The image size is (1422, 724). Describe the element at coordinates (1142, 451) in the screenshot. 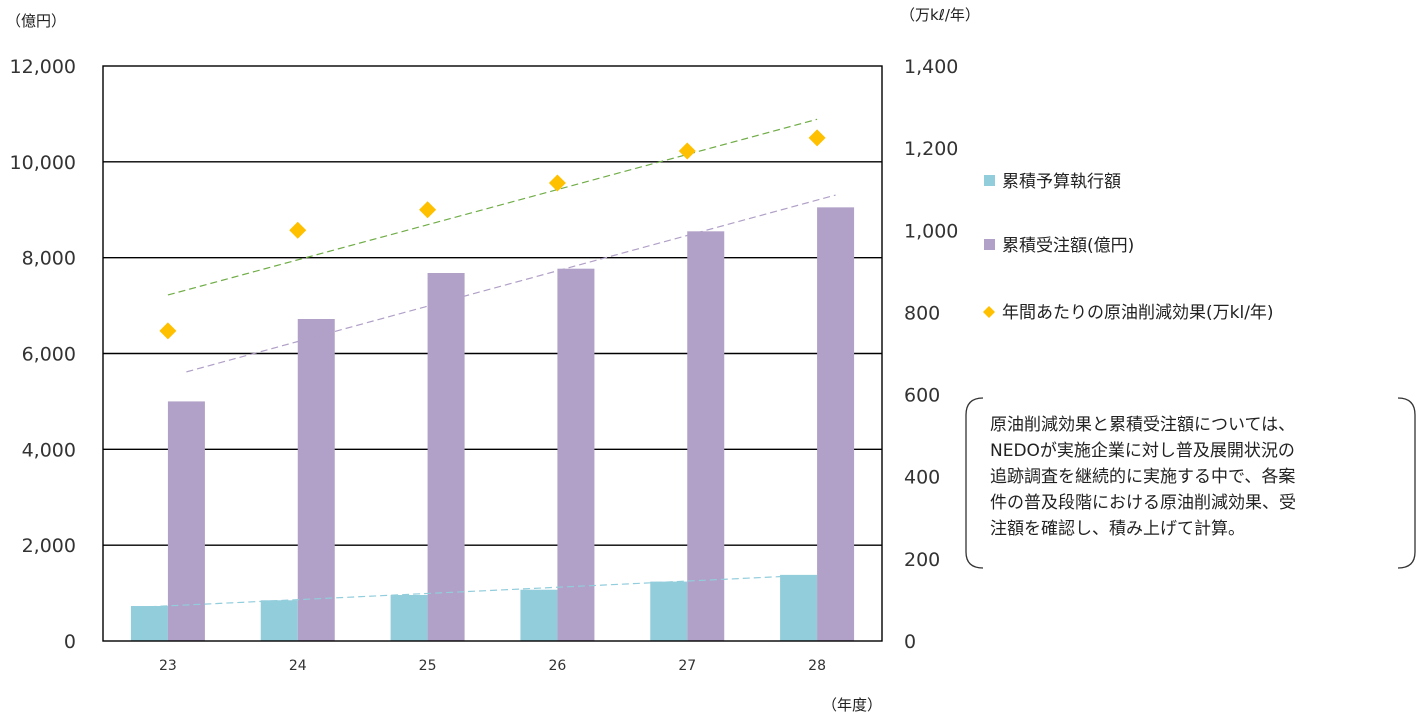

I see `note-line: NEDOが実施企業に対し普及展開状況の` at that location.